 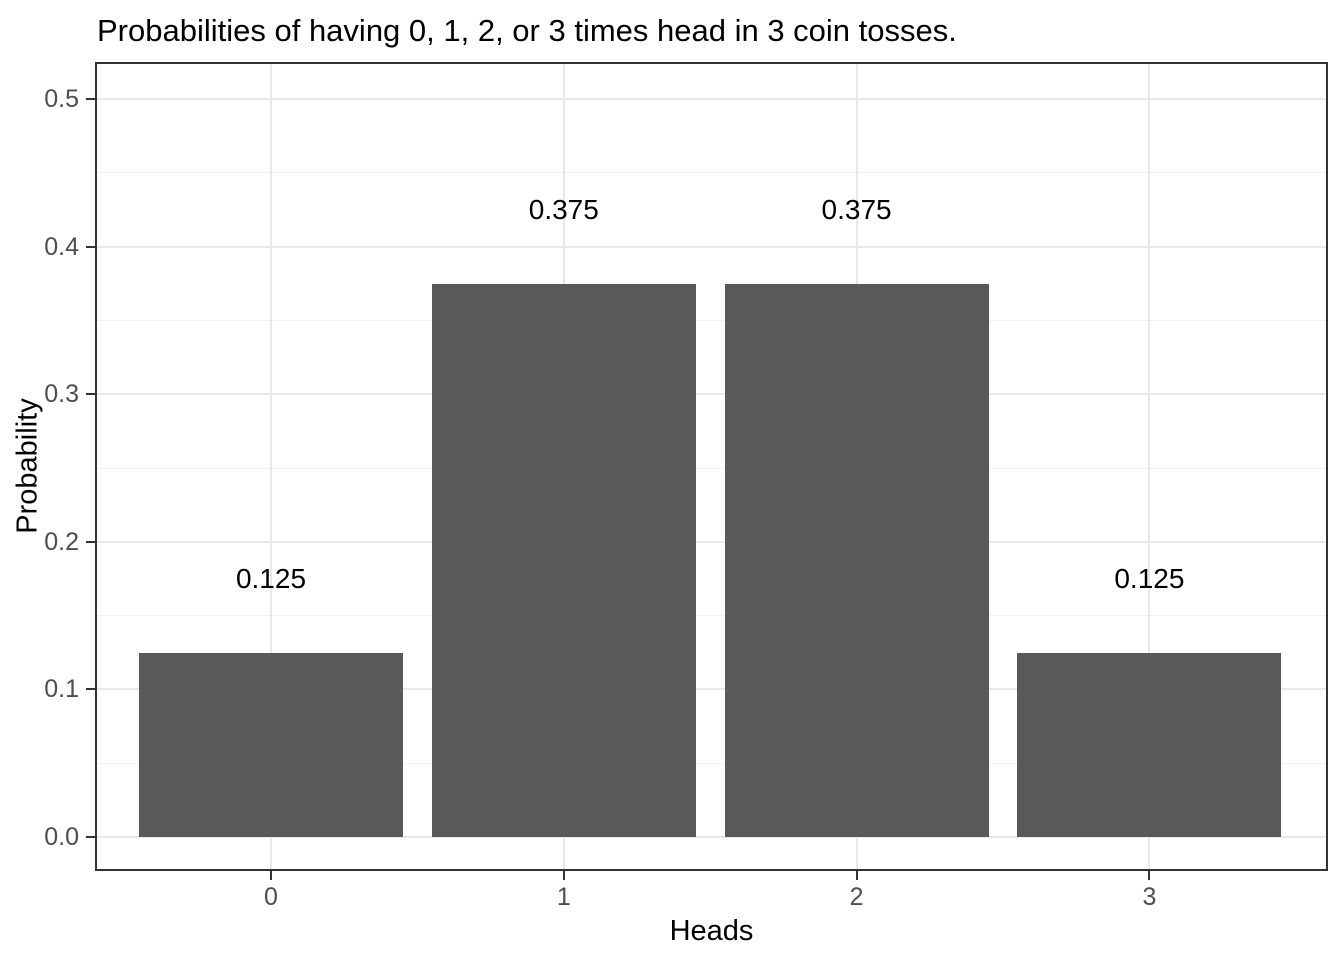 I want to click on y-tick-label: 0.4, so click(x=61, y=246).